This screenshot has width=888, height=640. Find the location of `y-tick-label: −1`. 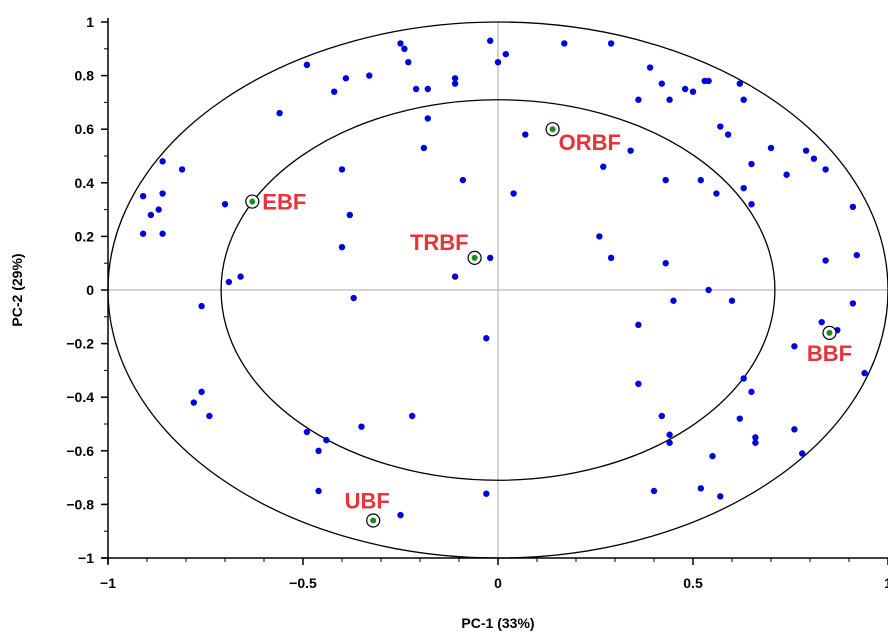

y-tick-label: −1 is located at coordinates (86, 558).